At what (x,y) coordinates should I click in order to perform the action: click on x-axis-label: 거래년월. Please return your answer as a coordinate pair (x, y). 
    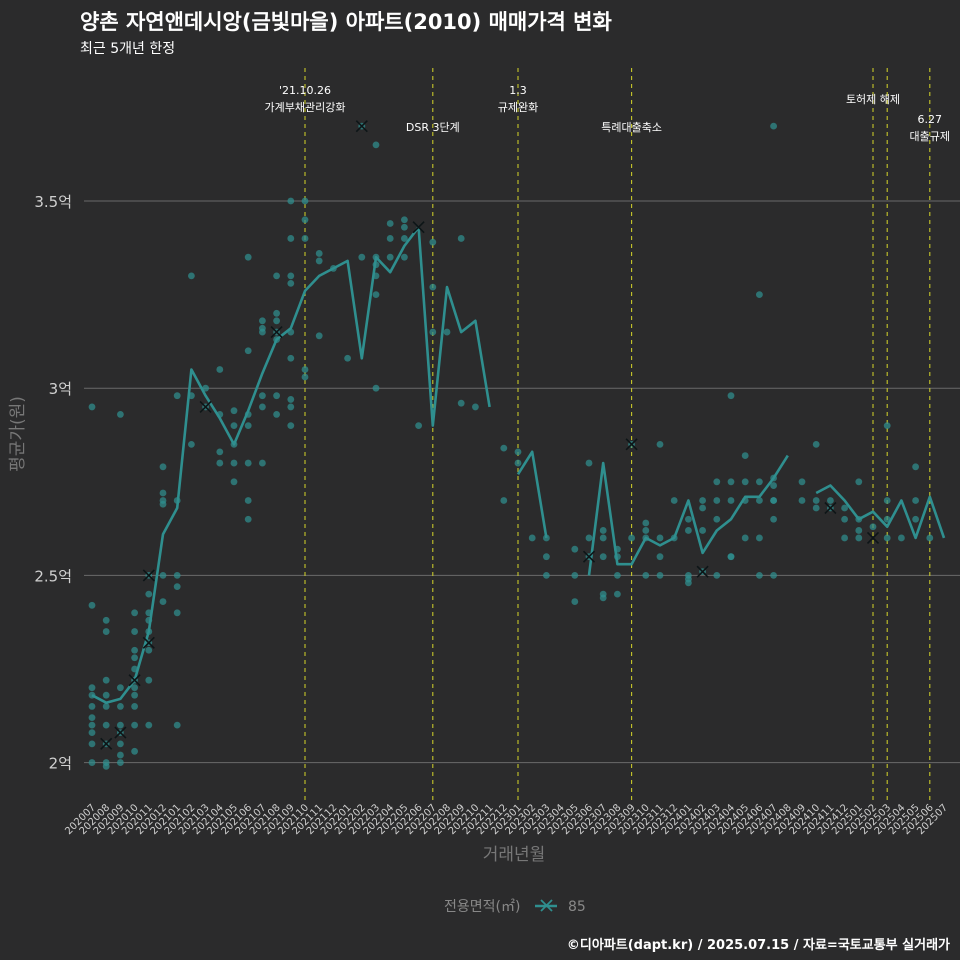
    Looking at the image, I should click on (514, 855).